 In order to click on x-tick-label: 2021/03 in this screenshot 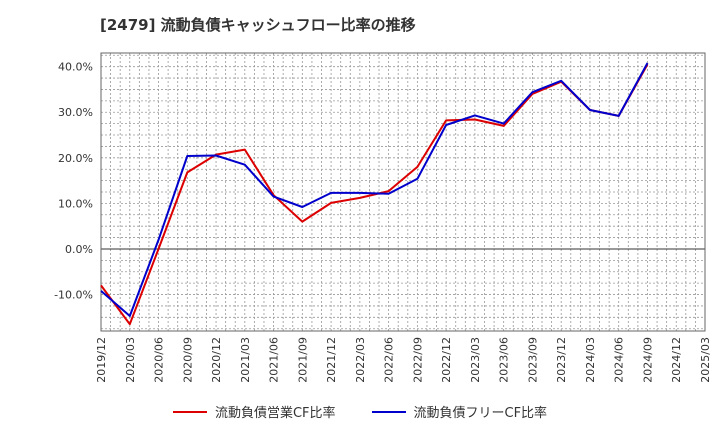, I will do `click(245, 360)`.